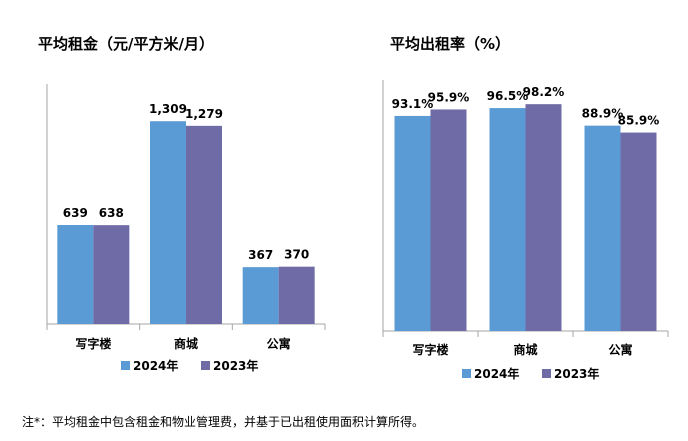 This screenshot has height=441, width=688. I want to click on data-label: 1,309, so click(168, 109).